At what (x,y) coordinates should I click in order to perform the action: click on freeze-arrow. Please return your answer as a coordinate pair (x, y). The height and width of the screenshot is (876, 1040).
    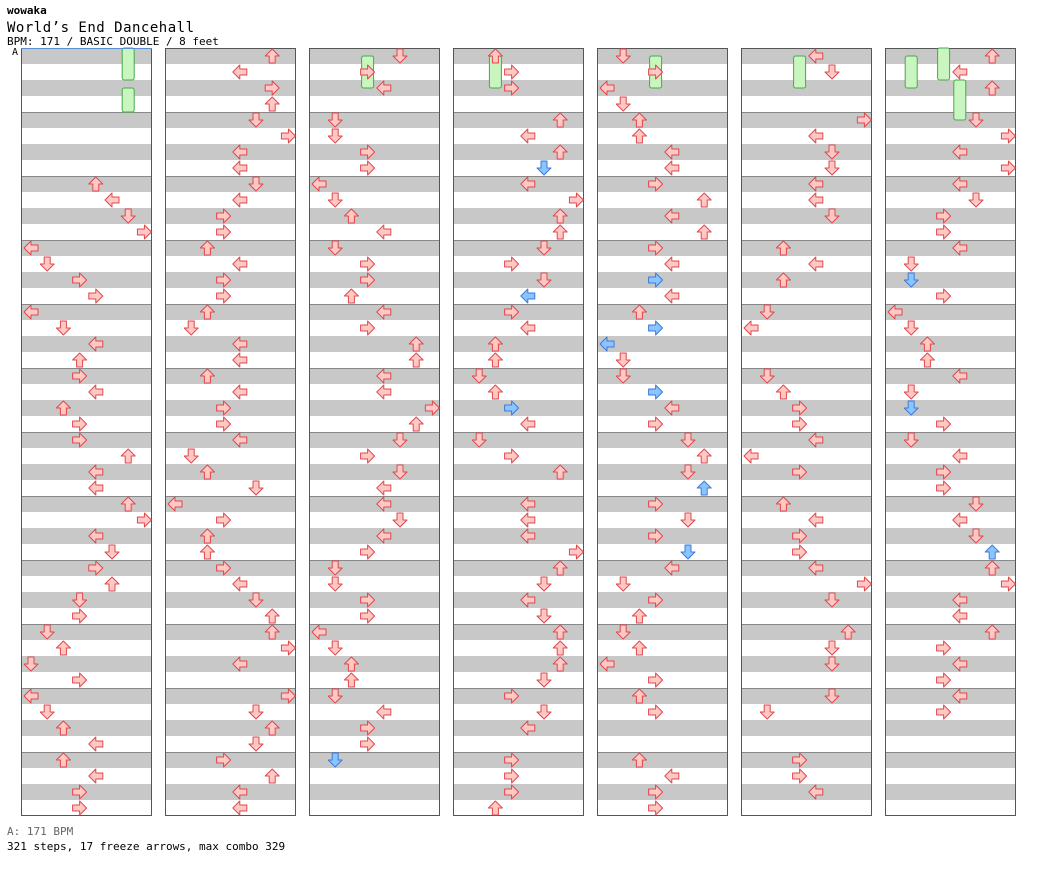
    Looking at the image, I should click on (944, 64).